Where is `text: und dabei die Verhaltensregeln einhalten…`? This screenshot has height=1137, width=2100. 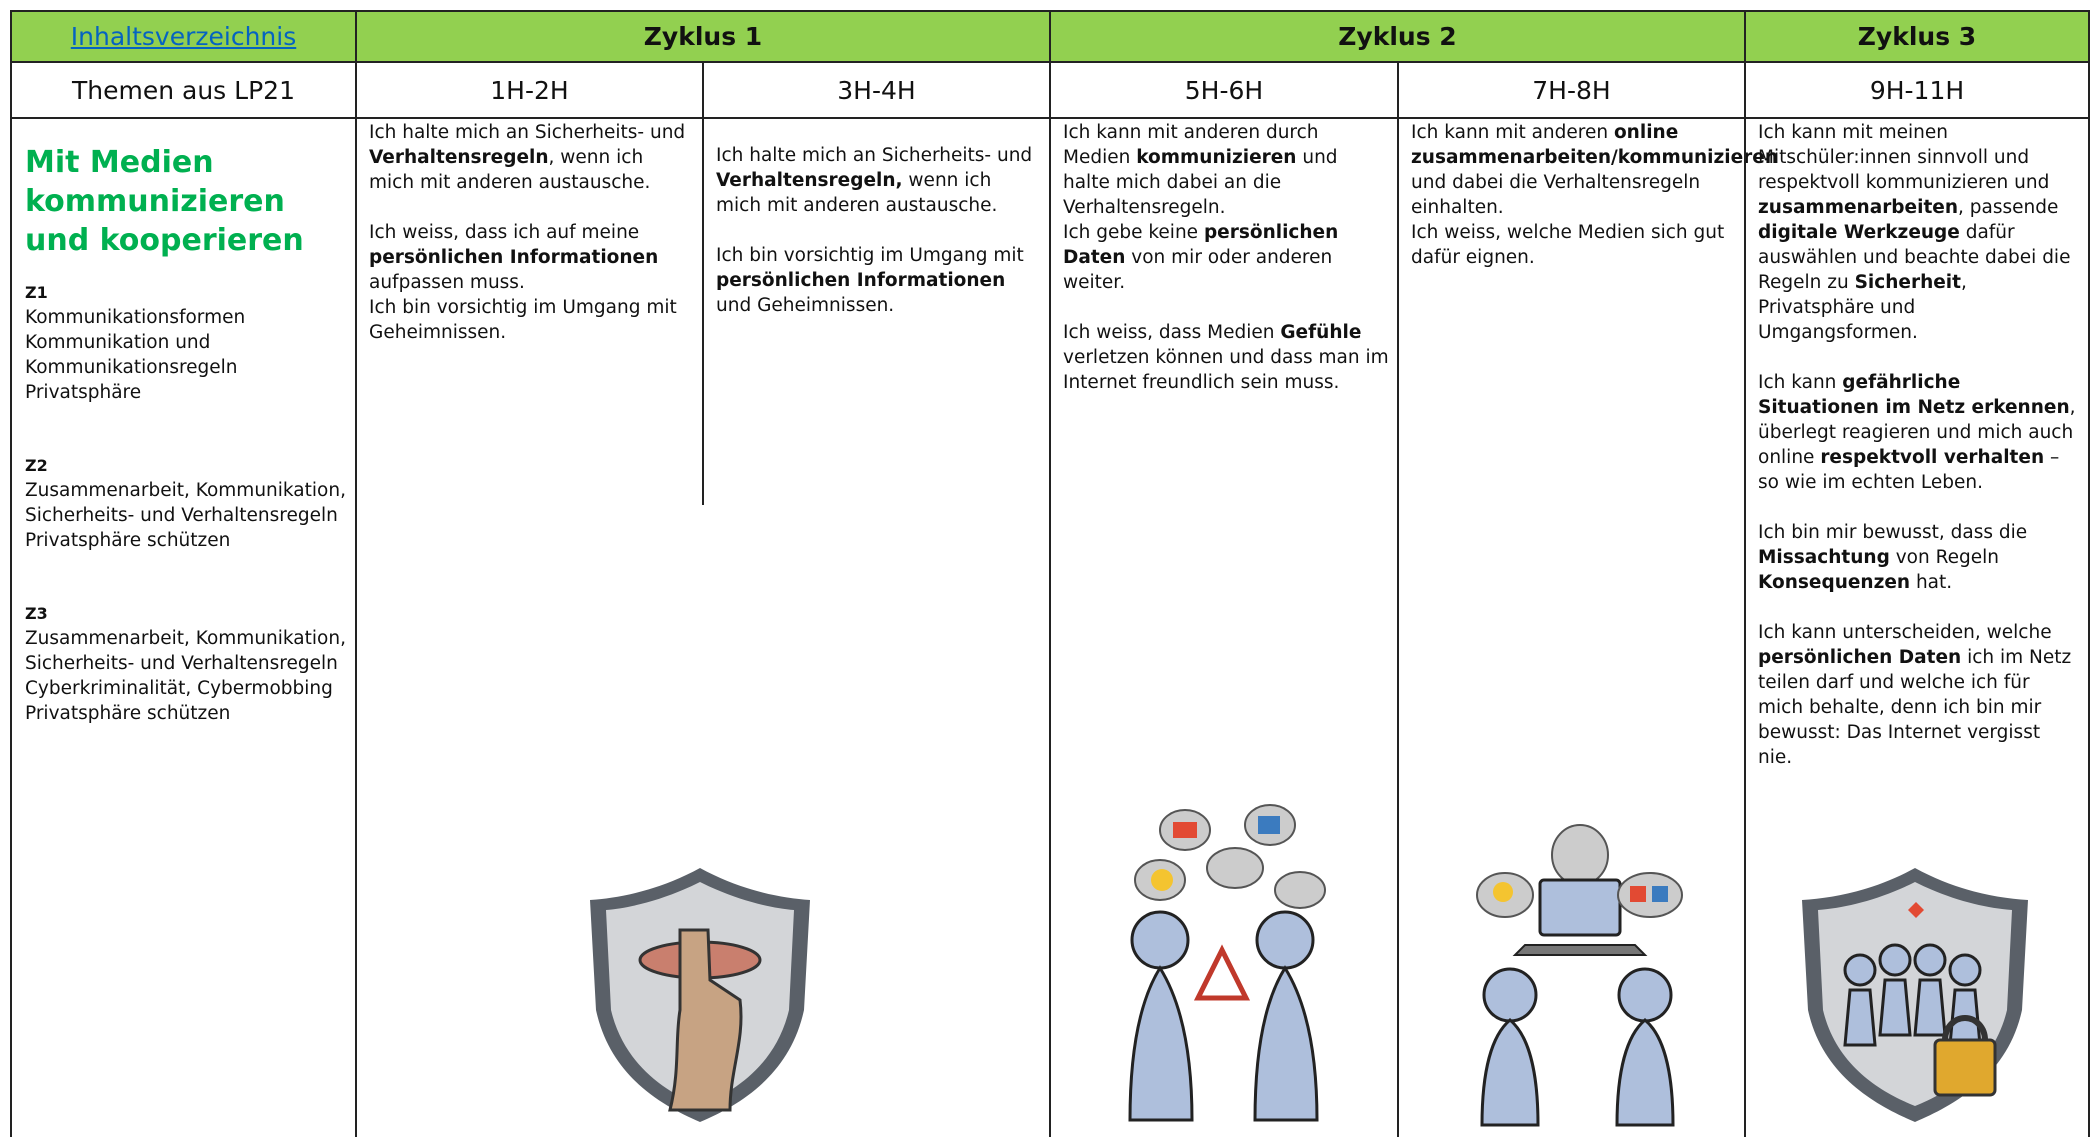 text: und dabei die Verhaltensregeln einhalten… is located at coordinates (1556, 195).